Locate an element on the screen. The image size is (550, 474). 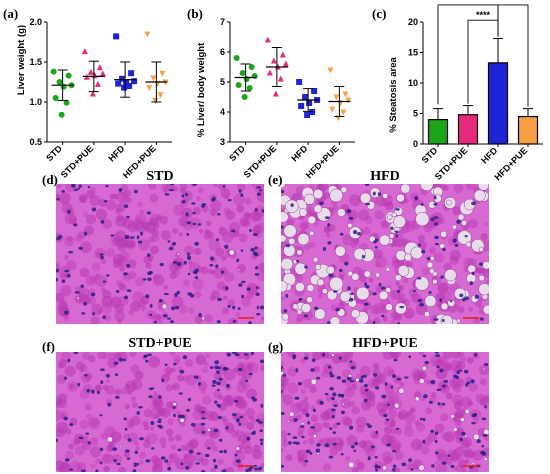
b-ytick-label: 5 is located at coordinates (222, 82).